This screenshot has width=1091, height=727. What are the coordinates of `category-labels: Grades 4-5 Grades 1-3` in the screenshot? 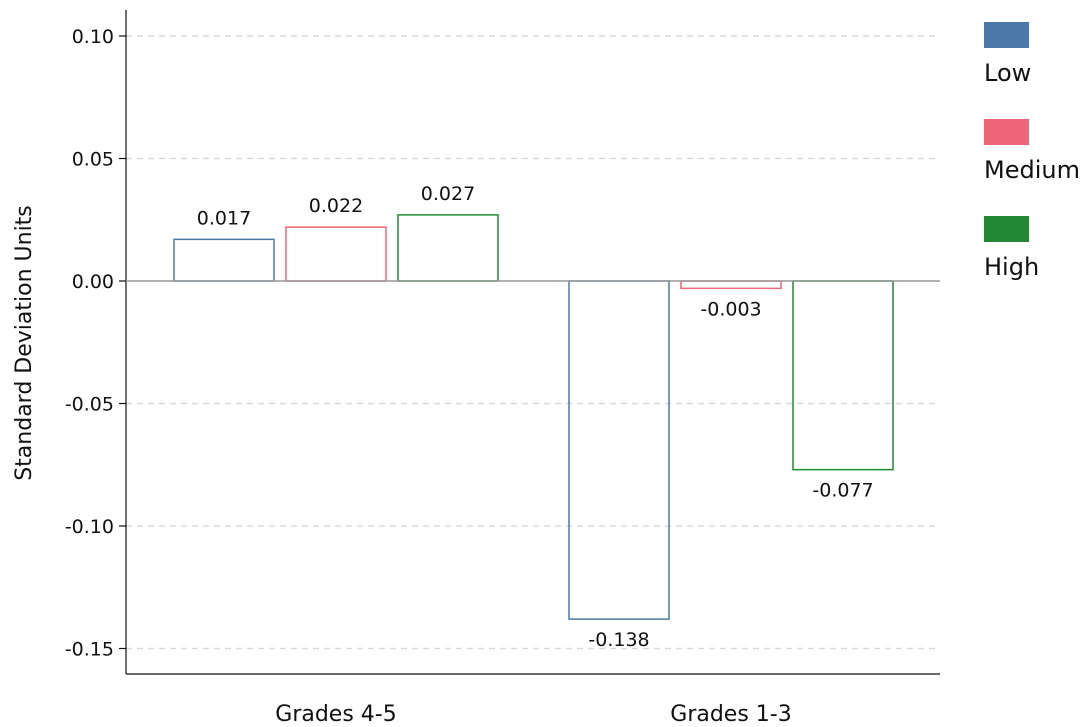 It's located at (533, 714).